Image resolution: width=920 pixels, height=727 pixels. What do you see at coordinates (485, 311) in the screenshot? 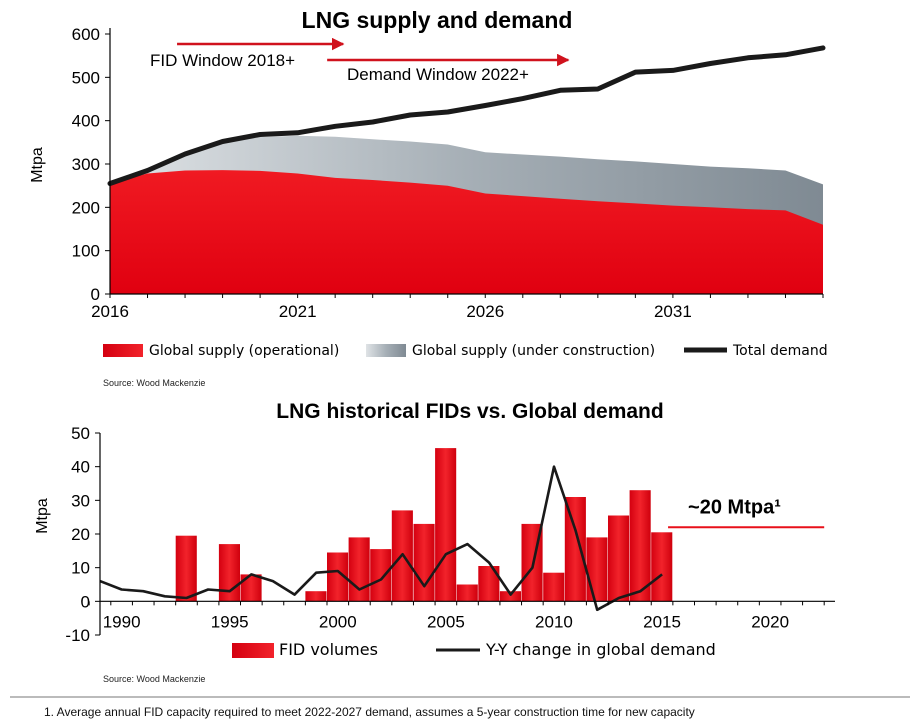
I see `x-tick-label: 2026` at bounding box center [485, 311].